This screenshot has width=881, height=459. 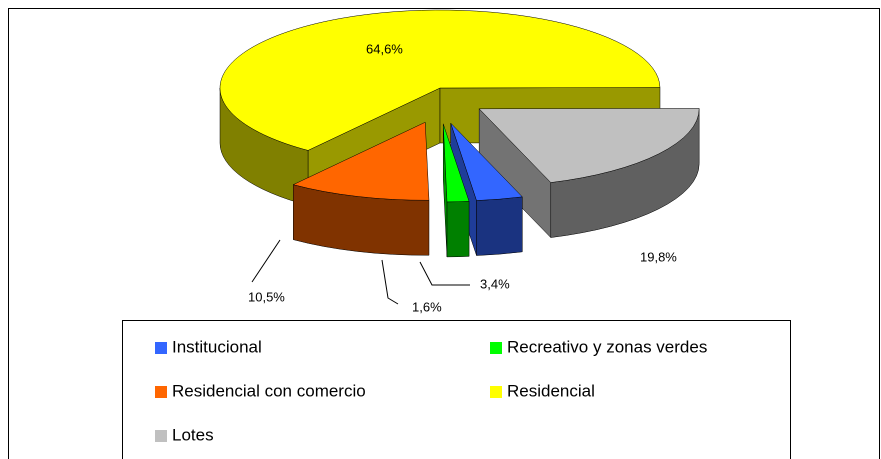 What do you see at coordinates (495, 283) in the screenshot?
I see `data-label: 3,4%` at bounding box center [495, 283].